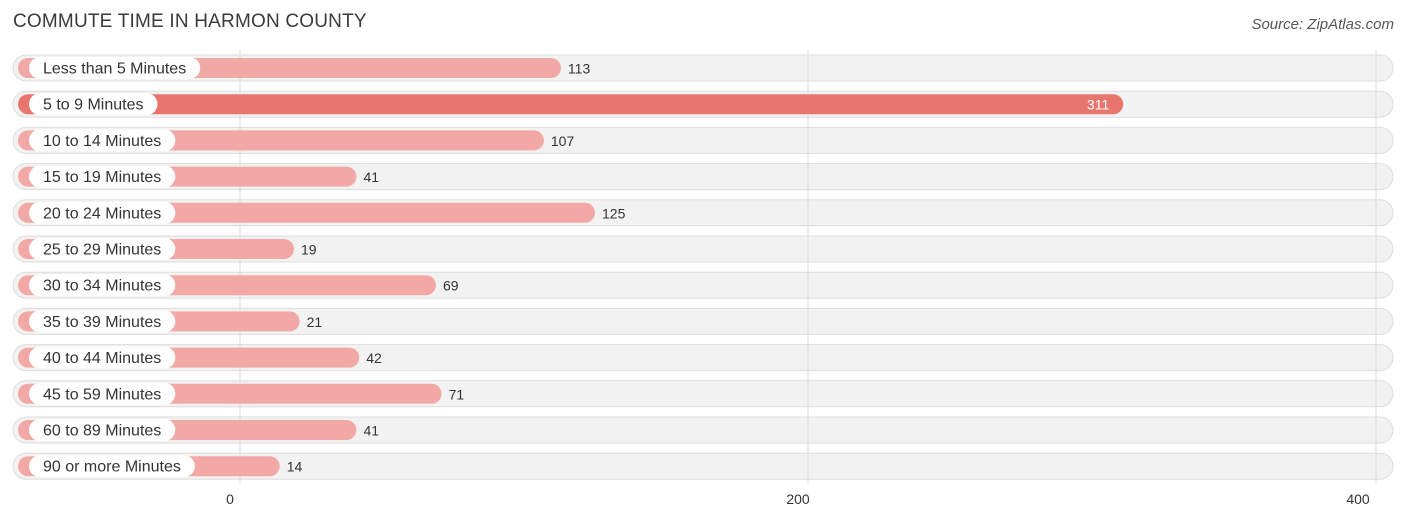 The height and width of the screenshot is (523, 1406). I want to click on category-label: 25 to 29 Minutes, so click(102, 250).